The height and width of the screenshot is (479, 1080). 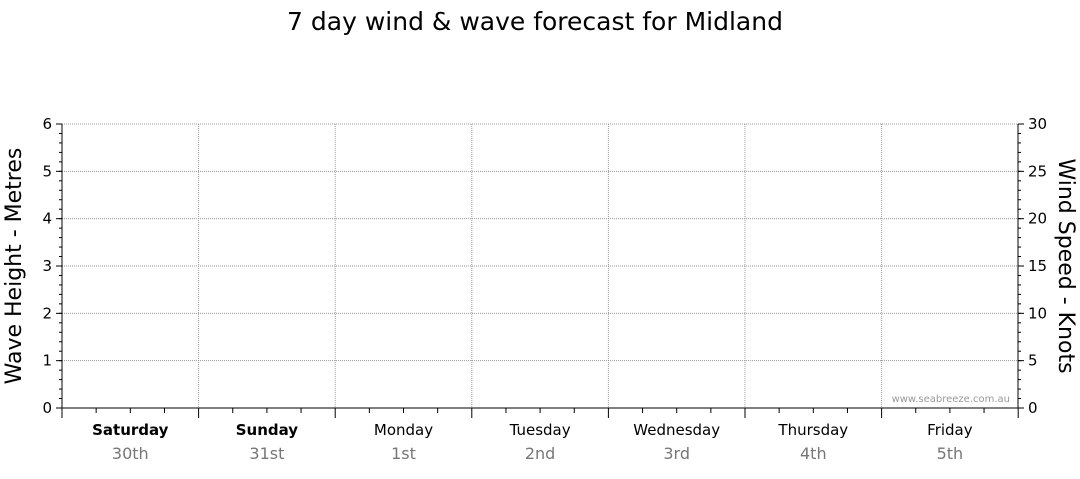 I want to click on day-date-friday: 5th, so click(x=950, y=453).